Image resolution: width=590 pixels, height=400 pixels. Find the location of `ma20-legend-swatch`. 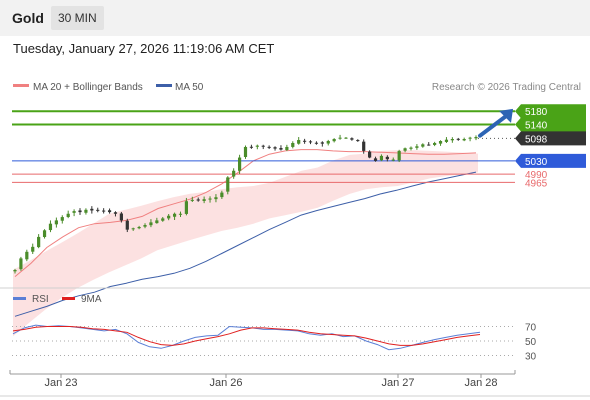

ma20-legend-swatch is located at coordinates (21, 85).